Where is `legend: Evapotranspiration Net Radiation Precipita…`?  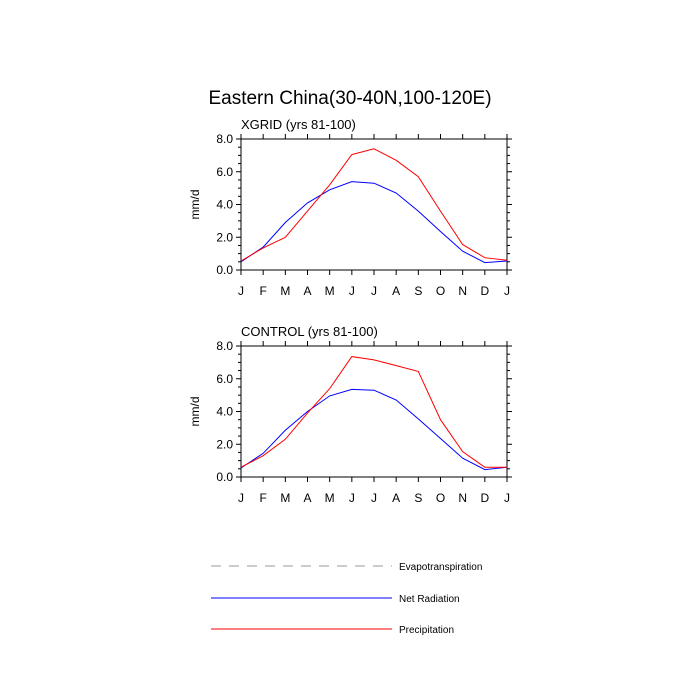 legend: Evapotranspiration Net Radiation Precipita… is located at coordinates (346, 599).